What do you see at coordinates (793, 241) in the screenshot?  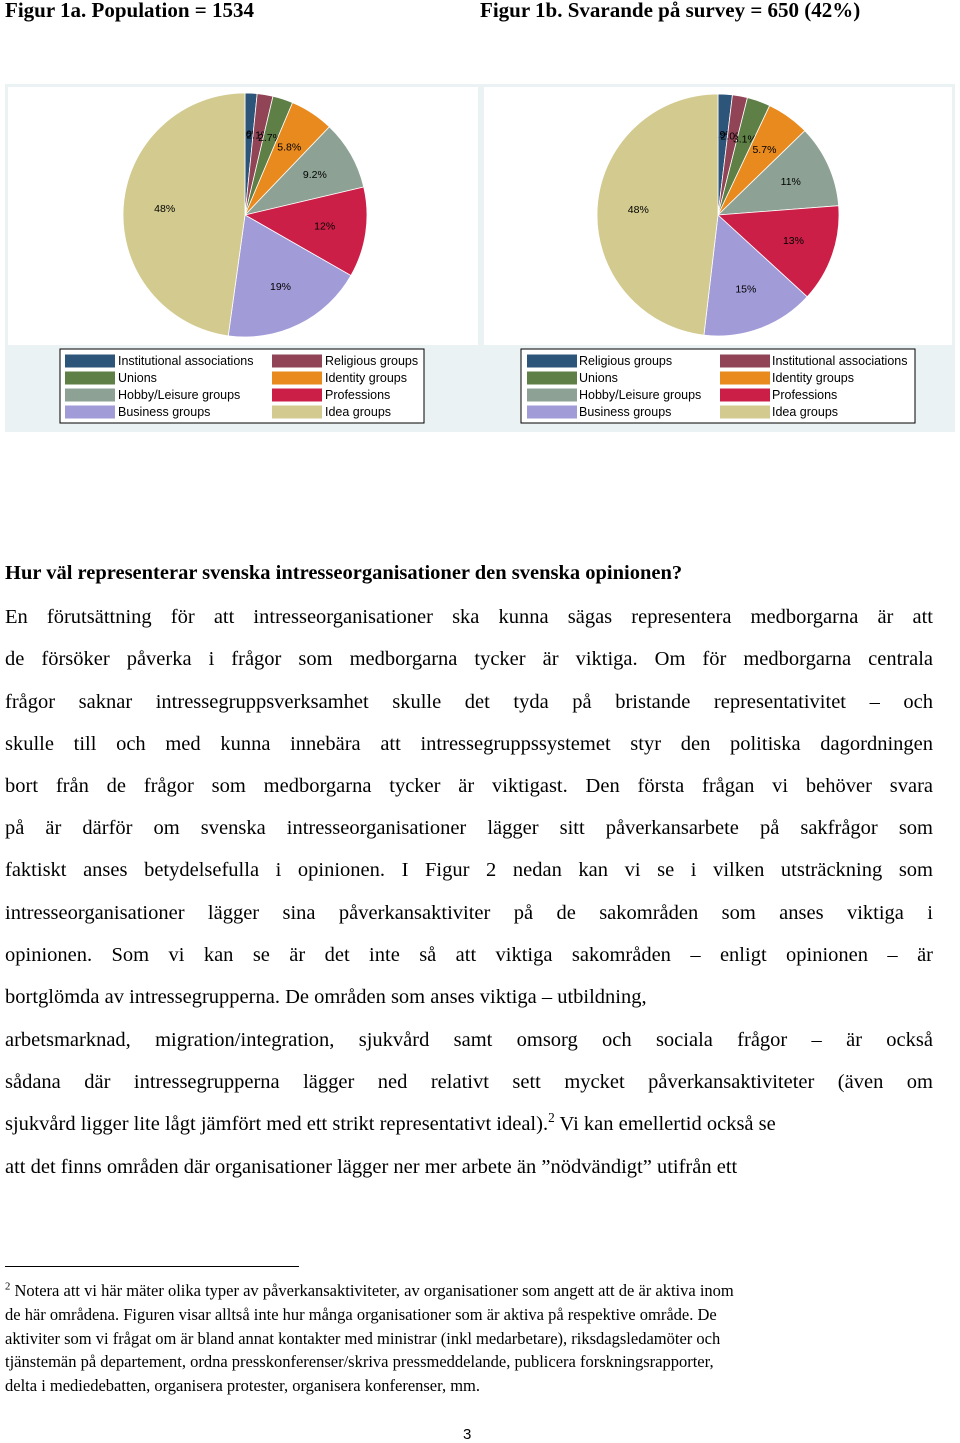 I see `slice-label: 13%` at bounding box center [793, 241].